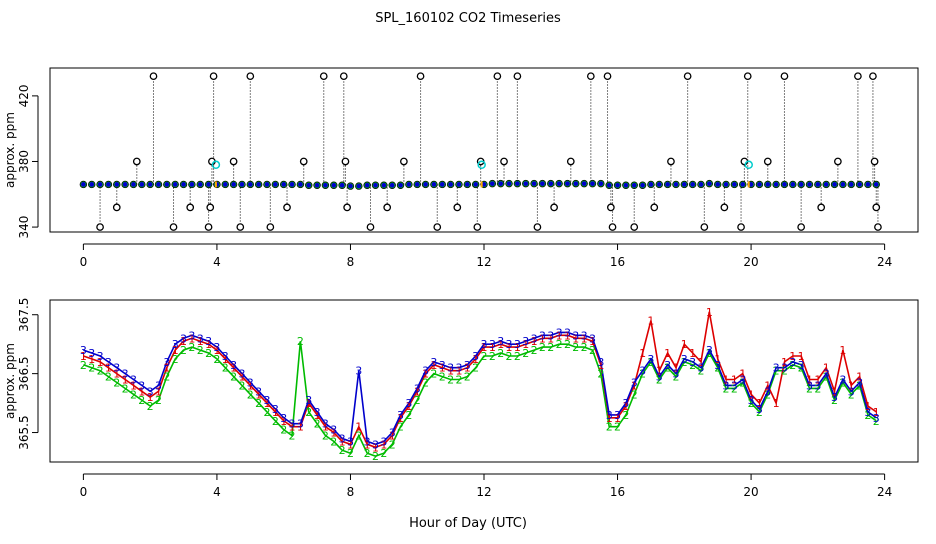 This screenshot has width=936, height=544. Describe the element at coordinates (884, 492) in the screenshot. I see `x-tick-label: 24` at that location.